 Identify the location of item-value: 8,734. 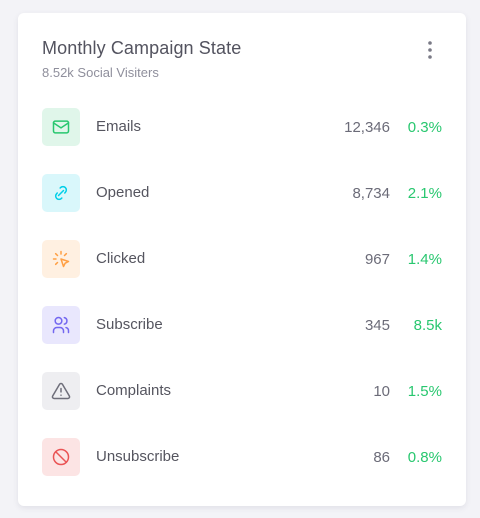
(371, 193).